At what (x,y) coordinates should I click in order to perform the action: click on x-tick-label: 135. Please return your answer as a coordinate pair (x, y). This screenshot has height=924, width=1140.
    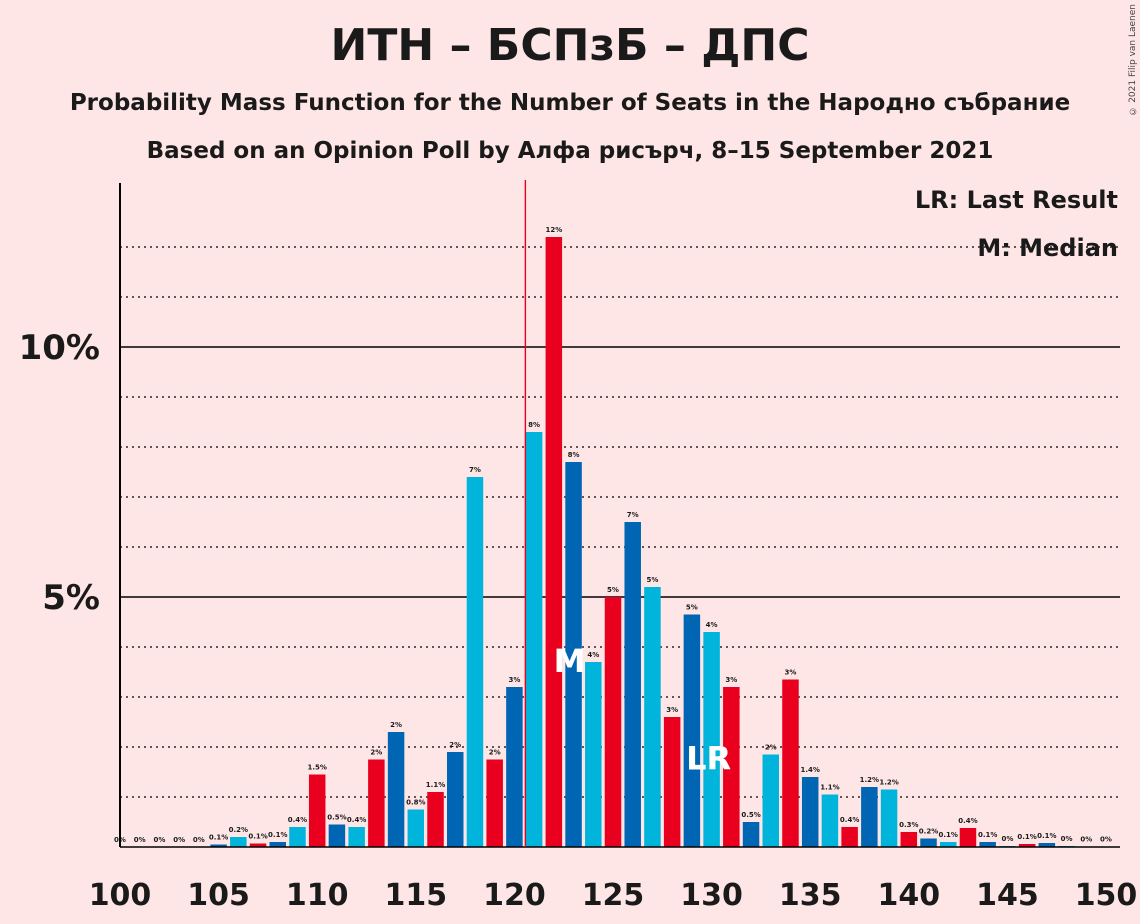
    Looking at the image, I should click on (810, 895).